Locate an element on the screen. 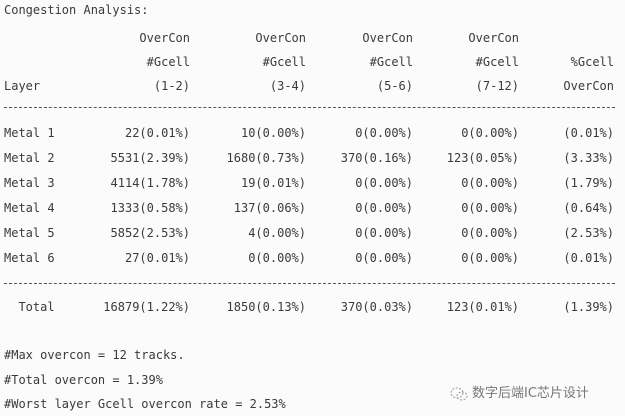 This screenshot has width=625, height=416. total-cell: 370(0.03%) is located at coordinates (376, 307).